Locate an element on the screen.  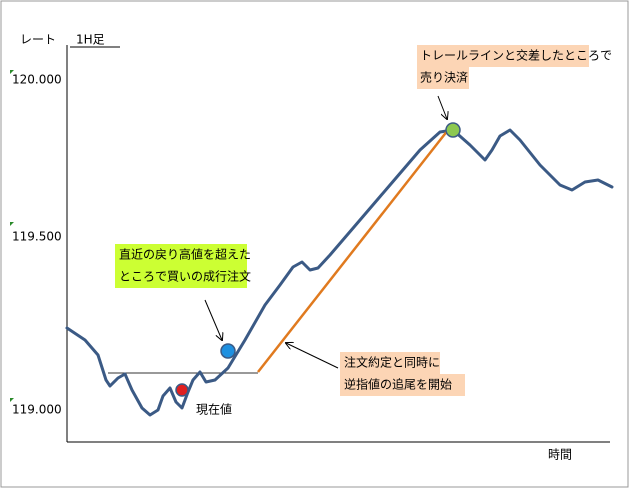
tick-label: 119.000 is located at coordinates (37, 410).